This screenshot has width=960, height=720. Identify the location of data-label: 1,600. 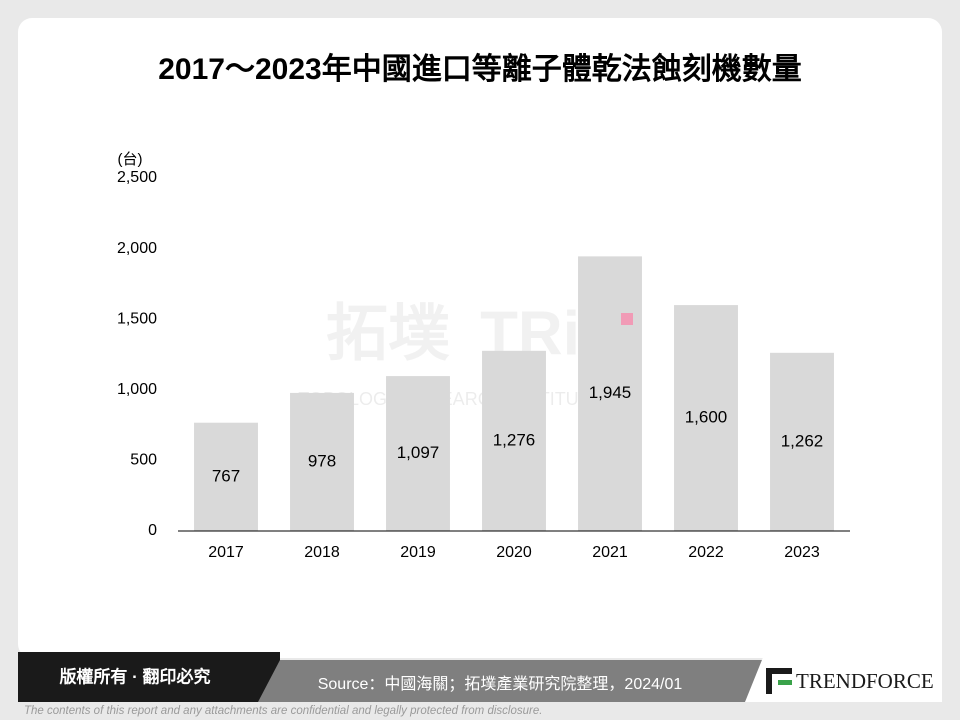
(706, 417).